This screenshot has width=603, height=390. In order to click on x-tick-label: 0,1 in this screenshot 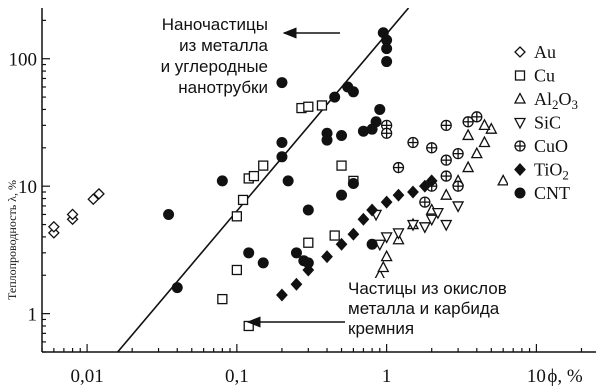, I will do `click(237, 376)`.